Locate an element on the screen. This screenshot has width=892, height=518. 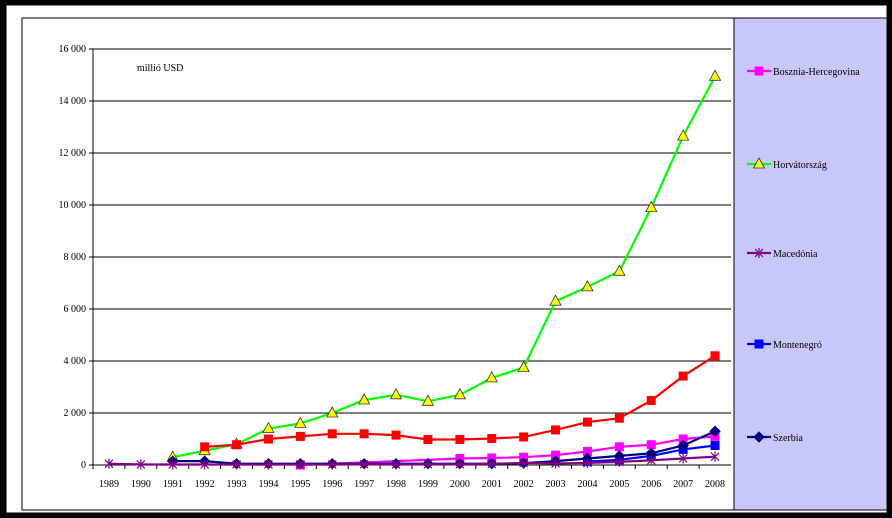
y-tick-label: 12 000 is located at coordinates (73, 153).